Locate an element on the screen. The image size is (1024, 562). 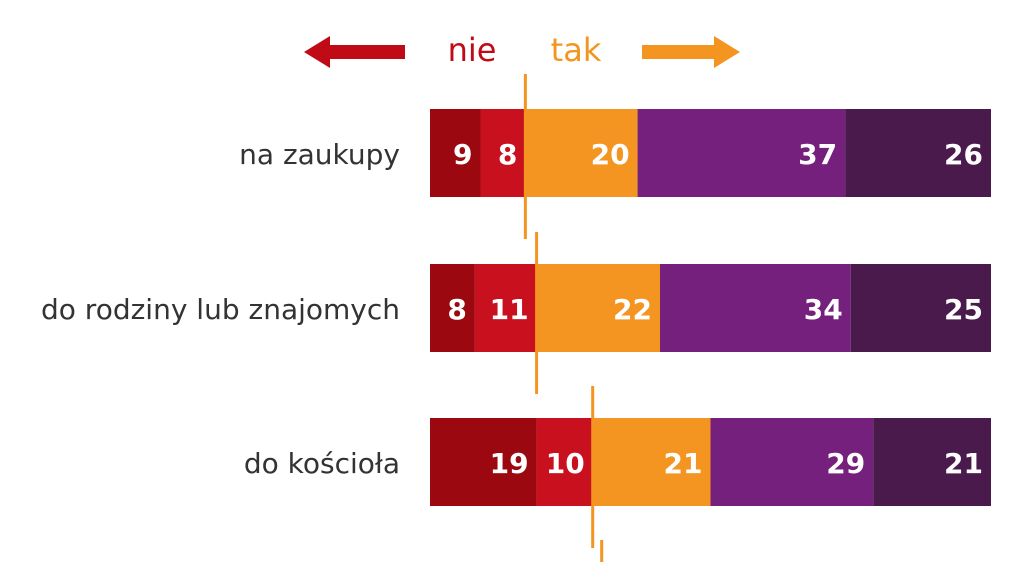
data-label: 11 is located at coordinates (509, 309).